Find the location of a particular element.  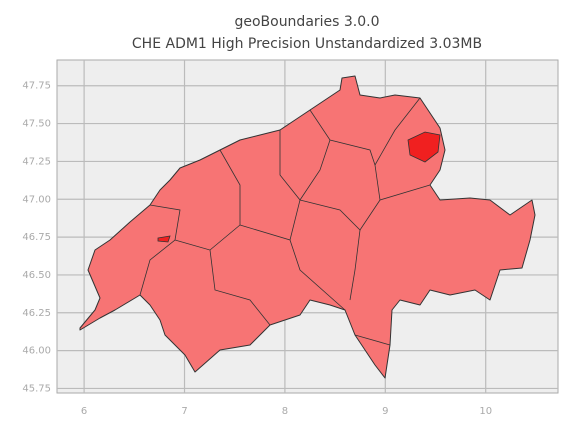

chart-title: geoBoundaries 3.0.0 is located at coordinates (306, 22).